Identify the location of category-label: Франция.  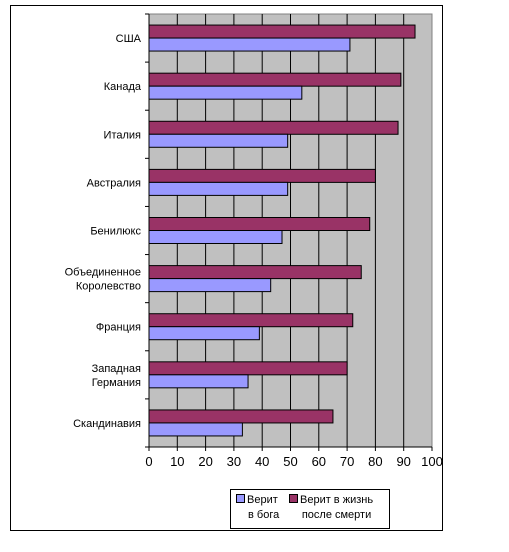
(118, 328).